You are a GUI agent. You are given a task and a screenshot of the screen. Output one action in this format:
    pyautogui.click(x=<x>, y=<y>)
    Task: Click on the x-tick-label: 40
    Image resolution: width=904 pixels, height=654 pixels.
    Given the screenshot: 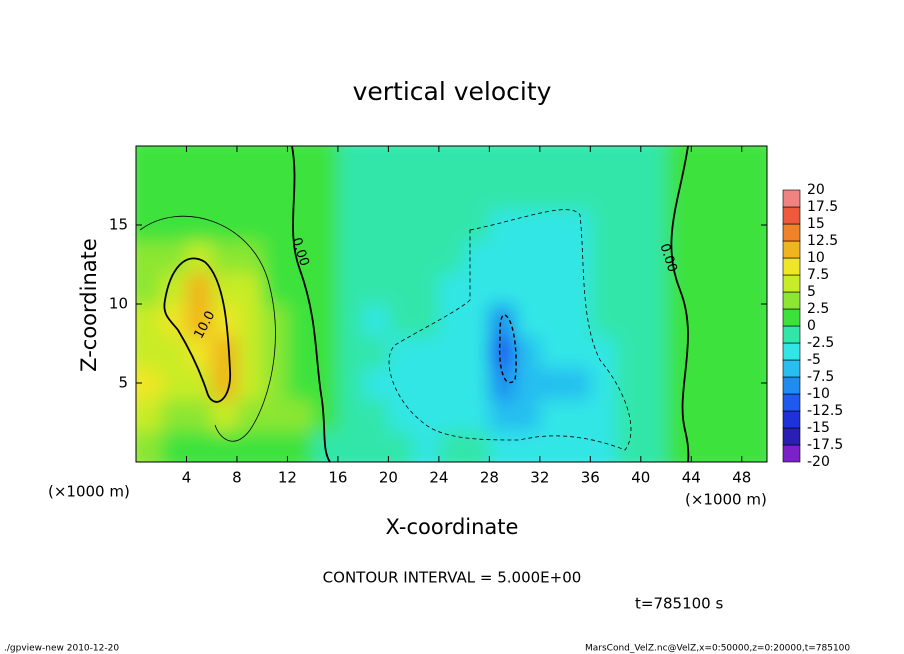 What is the action you would take?
    pyautogui.click(x=640, y=478)
    